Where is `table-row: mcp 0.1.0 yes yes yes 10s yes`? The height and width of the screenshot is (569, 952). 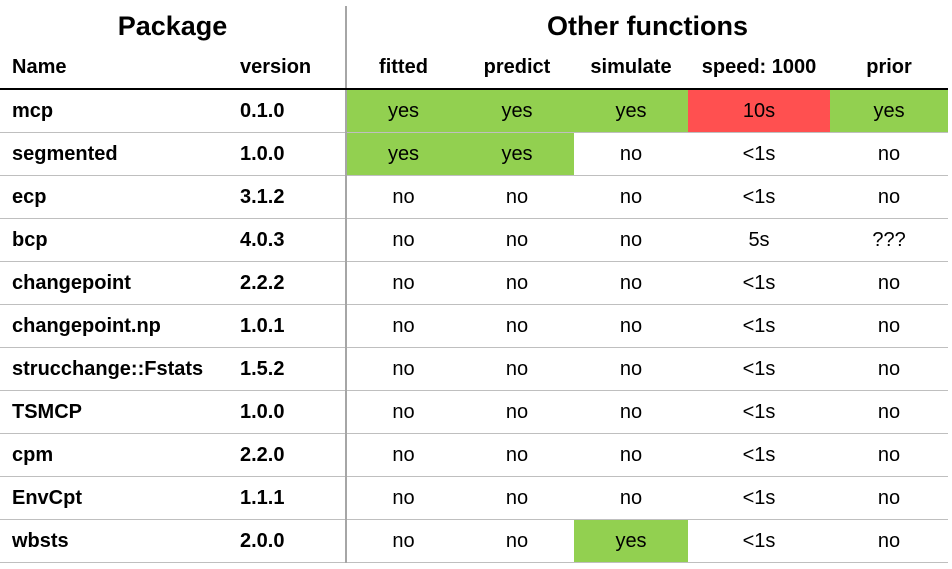
table-row: mcp 0.1.0 yes yes yes 10s yes is located at coordinates (474, 111).